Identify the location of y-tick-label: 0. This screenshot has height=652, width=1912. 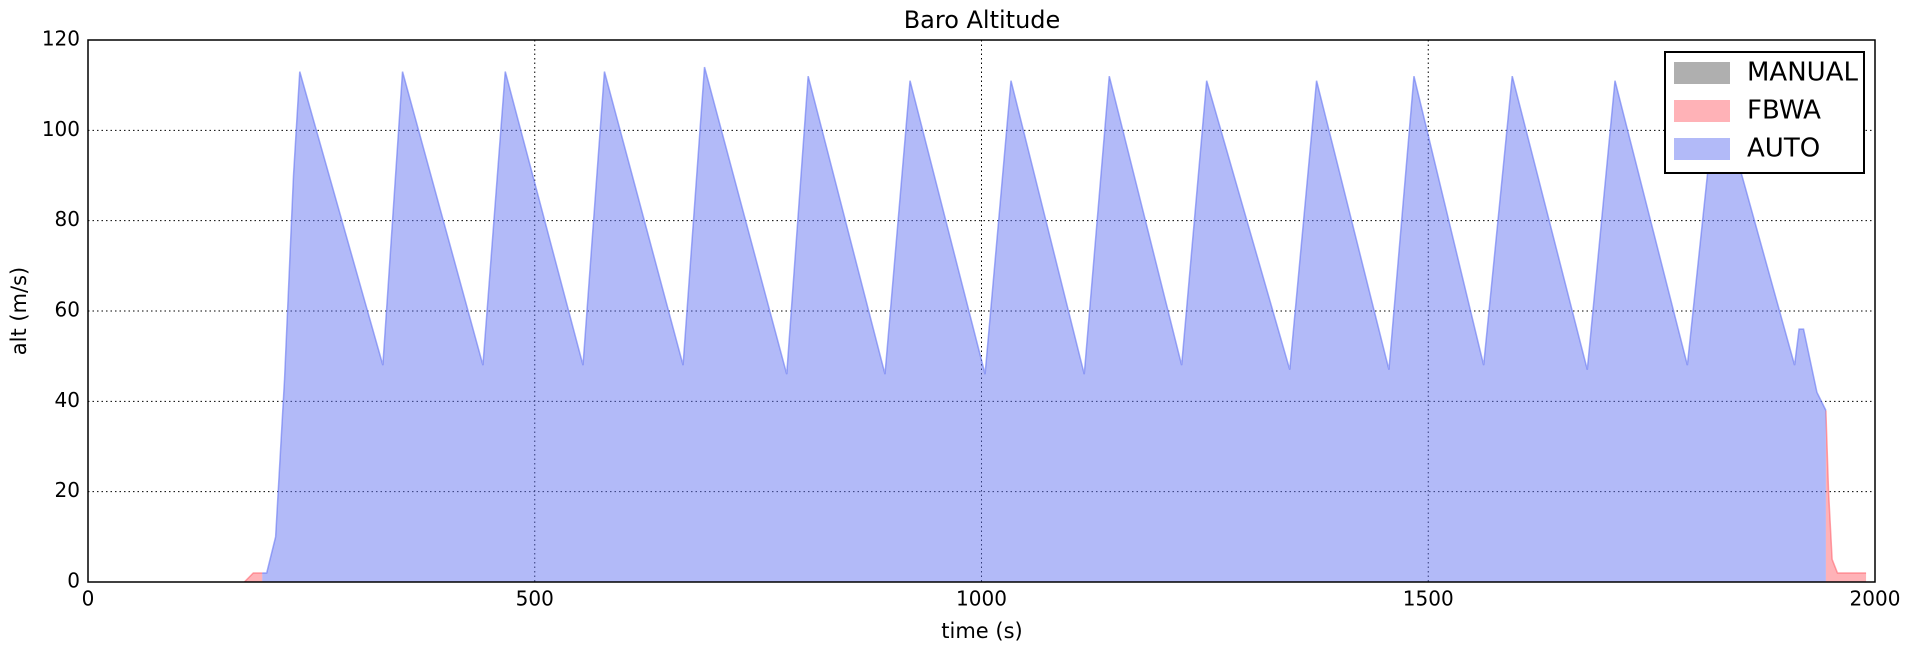
(73, 581).